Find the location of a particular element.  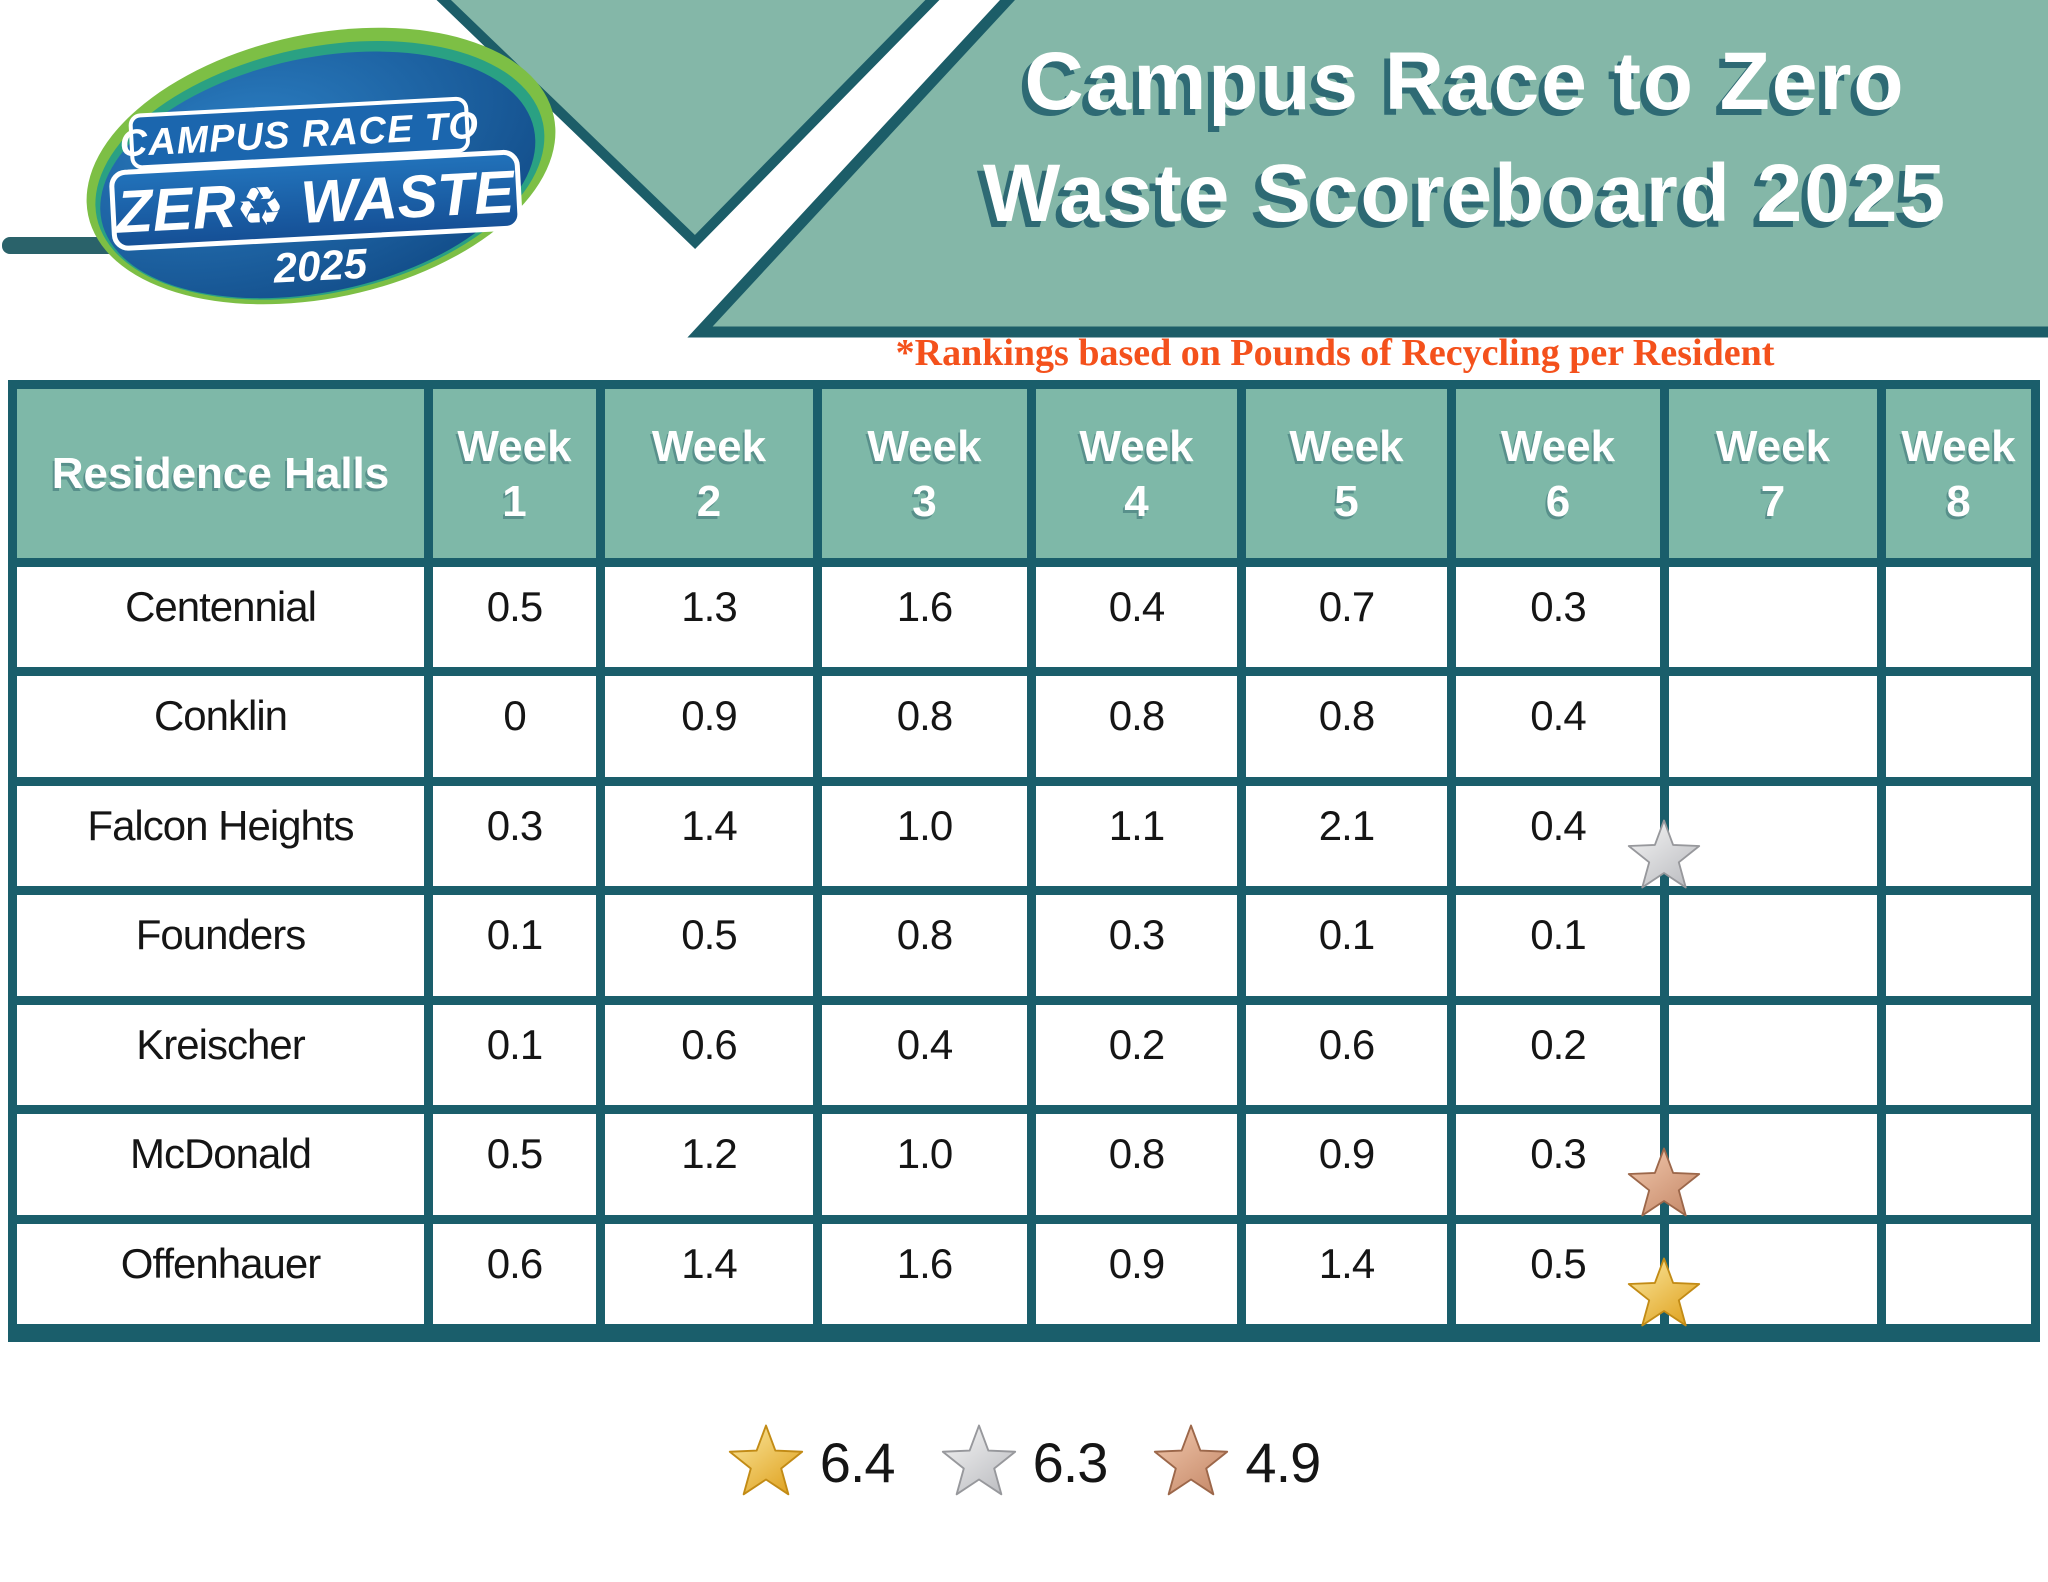

cell-falcon-heights-week-4: 1.1 is located at coordinates (1136, 836).